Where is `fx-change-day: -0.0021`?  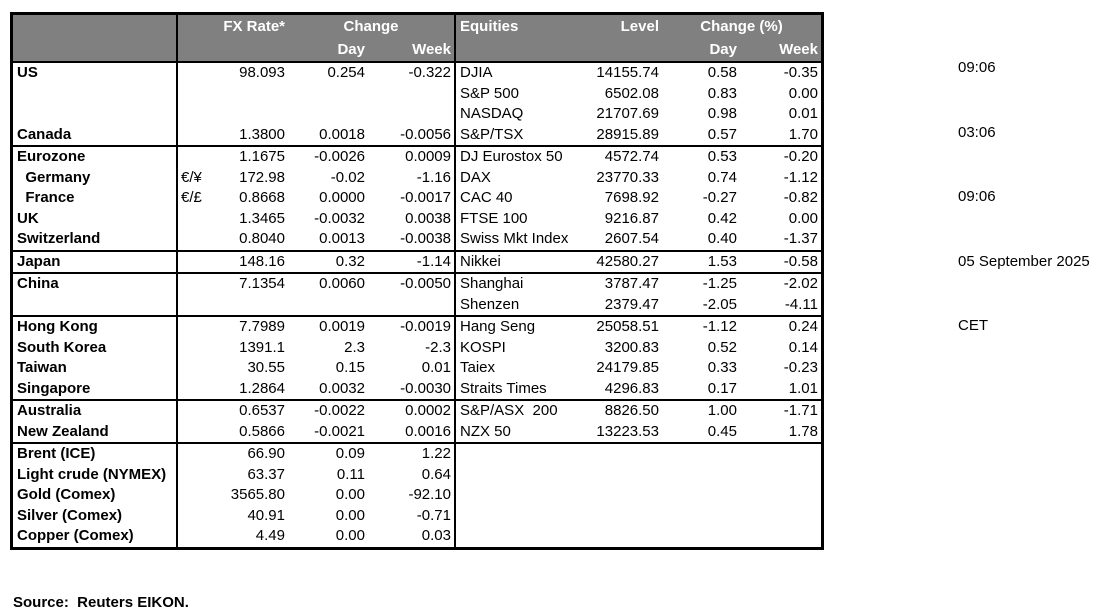 fx-change-day: -0.0021 is located at coordinates (339, 431).